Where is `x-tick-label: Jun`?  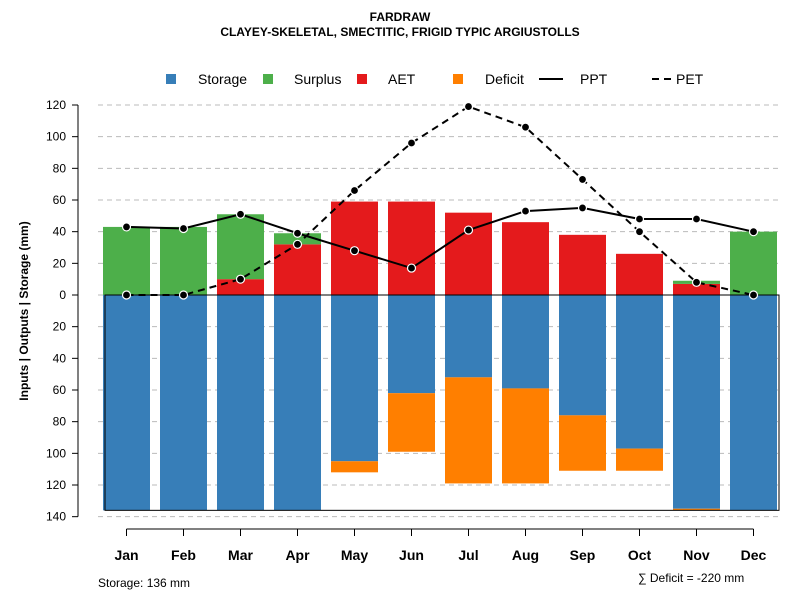 x-tick-label: Jun is located at coordinates (411, 555).